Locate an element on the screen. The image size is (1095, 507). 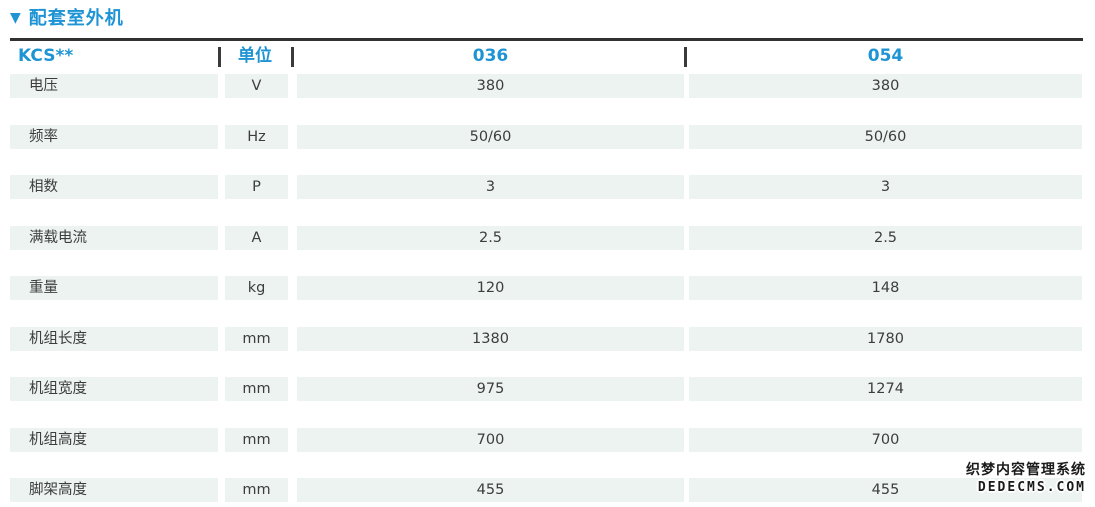
value-036: 3 is located at coordinates (490, 187).